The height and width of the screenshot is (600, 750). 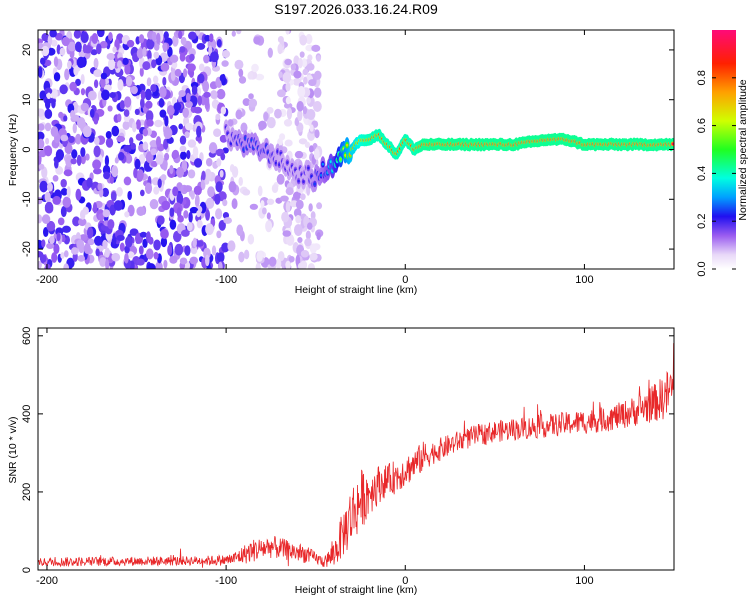 I want to click on snr-y-tick-label: 400, so click(x=27, y=414).